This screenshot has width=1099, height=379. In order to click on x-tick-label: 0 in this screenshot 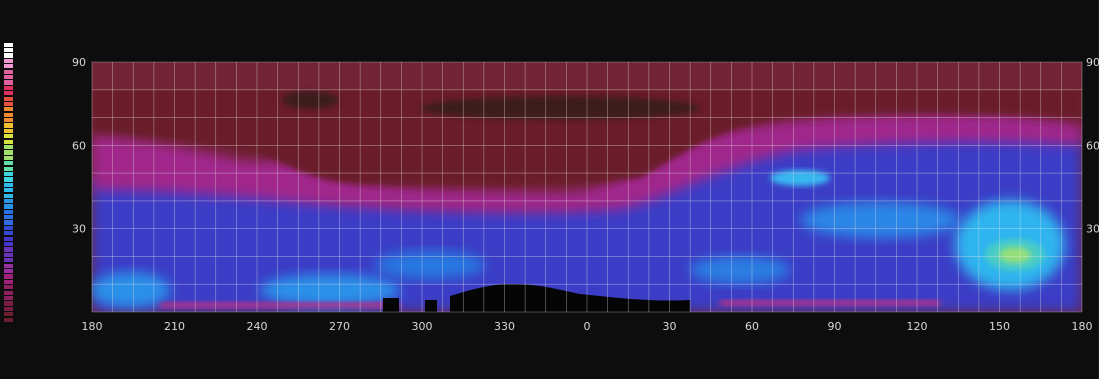, I will do `click(587, 326)`.